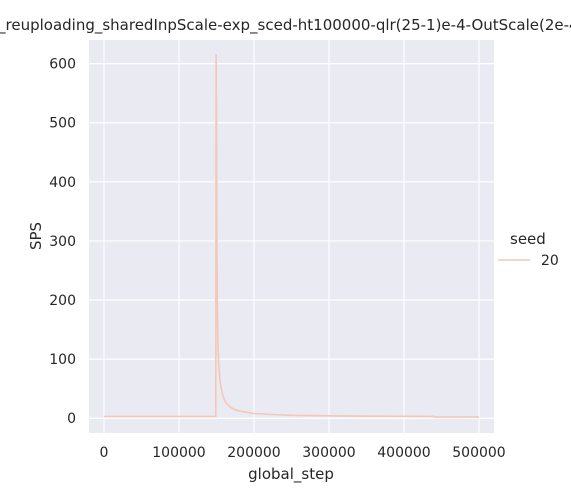  I want to click on x-axis-label: global_step, so click(291, 474).